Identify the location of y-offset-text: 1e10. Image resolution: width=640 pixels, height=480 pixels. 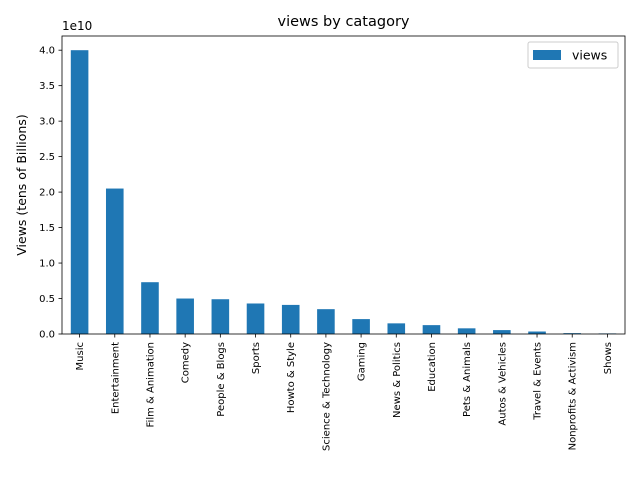
(77, 26).